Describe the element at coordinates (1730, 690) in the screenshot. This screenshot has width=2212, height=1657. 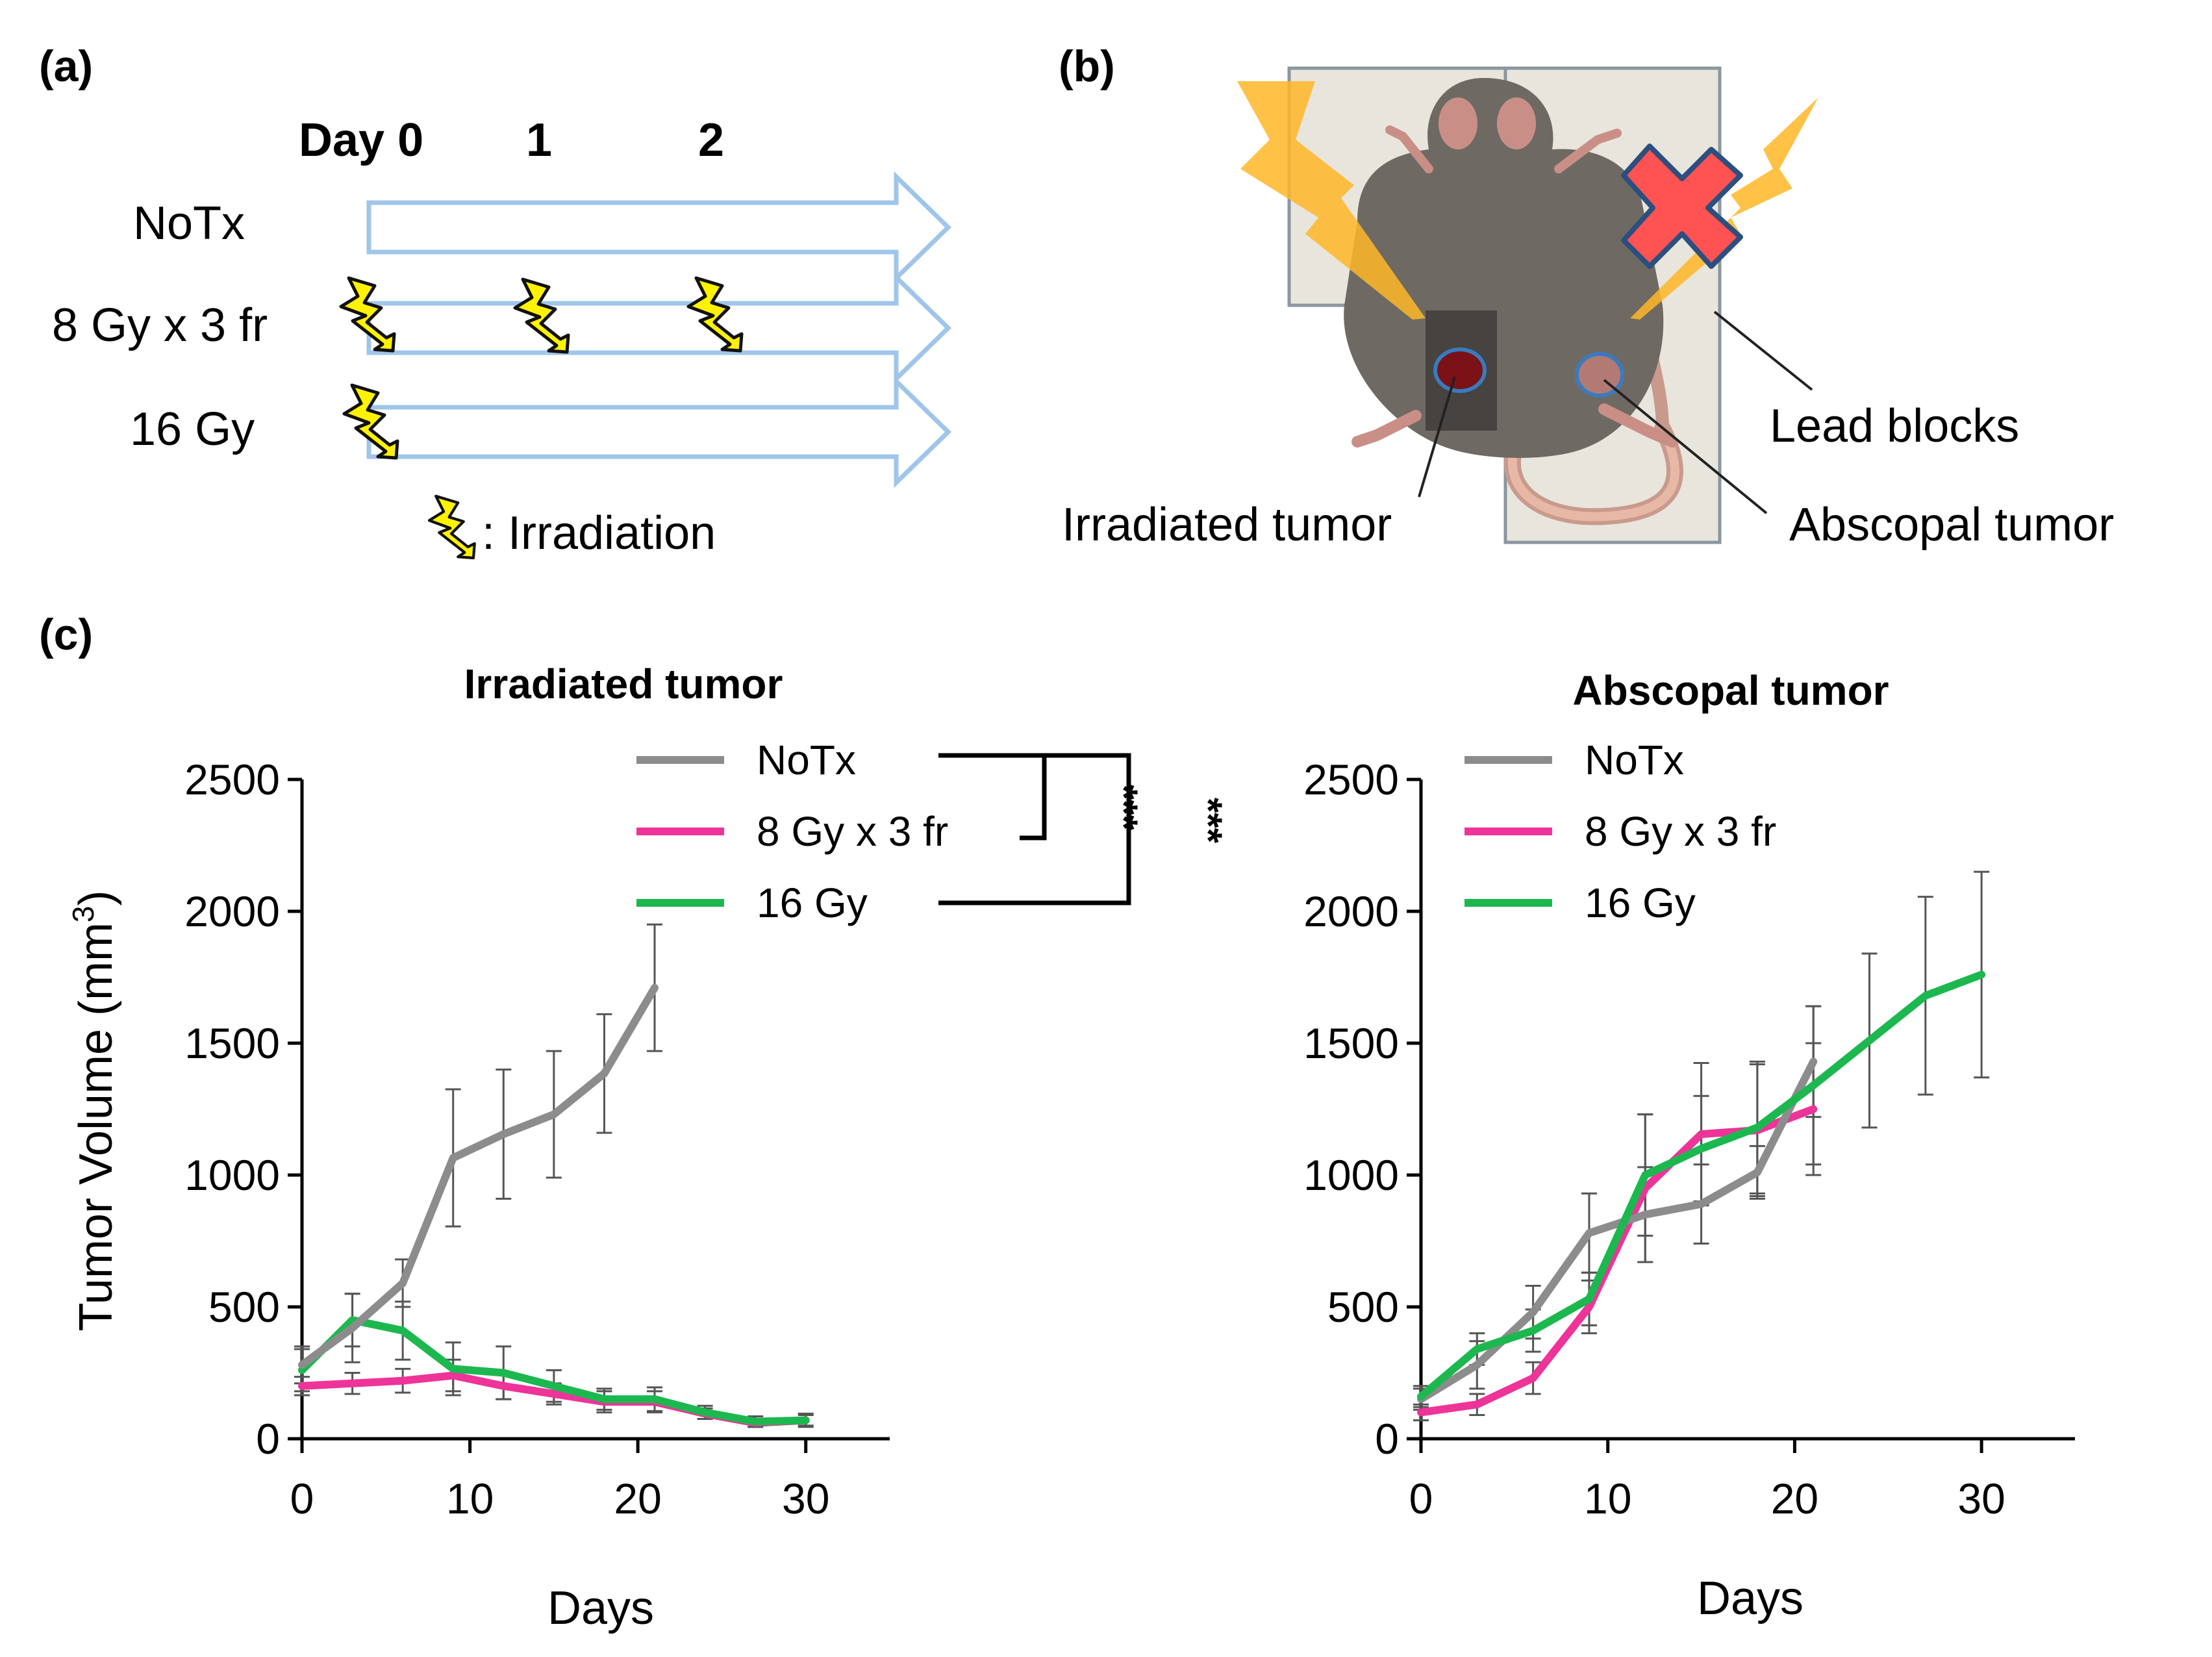
I see `chart-2-title: Abscopal tumor` at that location.